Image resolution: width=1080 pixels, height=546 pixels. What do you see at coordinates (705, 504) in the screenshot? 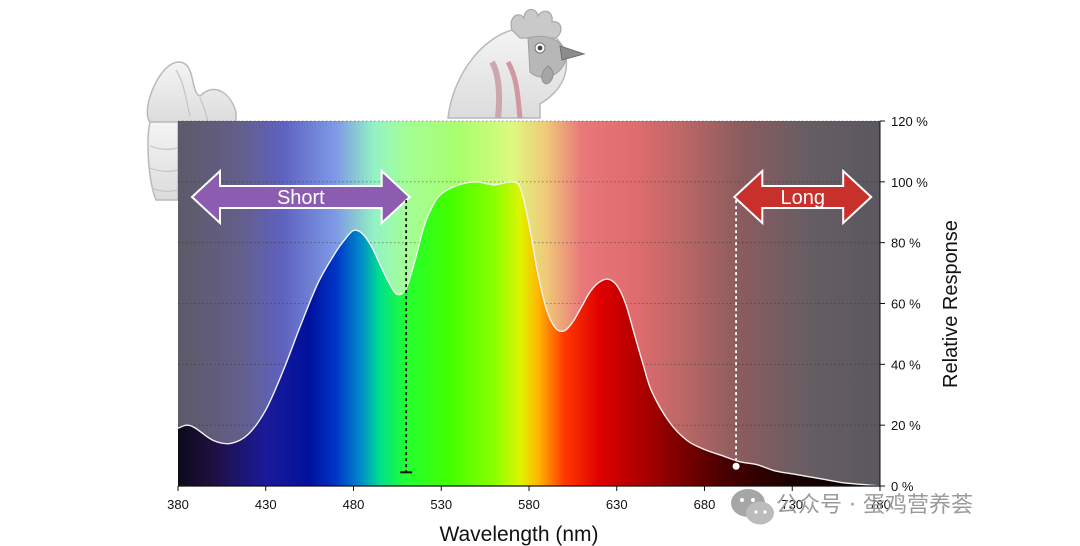
I see `x-tick-label: 680` at bounding box center [705, 504].